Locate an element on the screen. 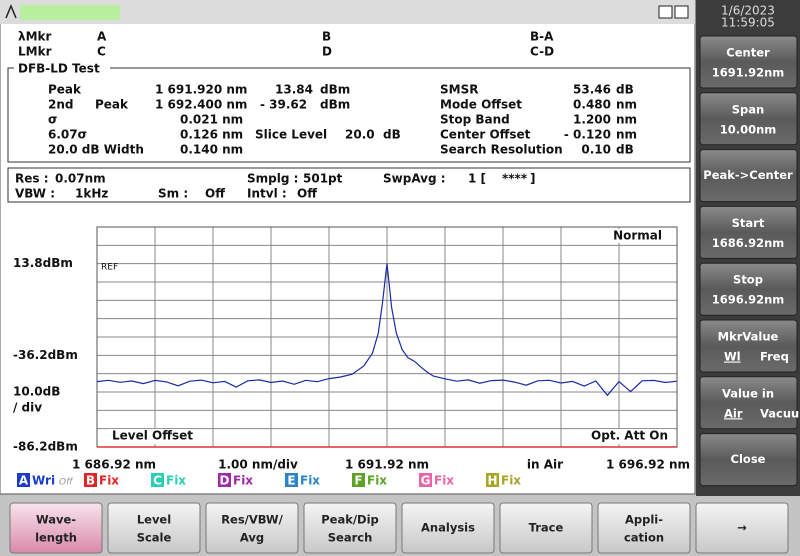 The width and height of the screenshot is (800, 556). bottom-key-label: Search is located at coordinates (350, 538).